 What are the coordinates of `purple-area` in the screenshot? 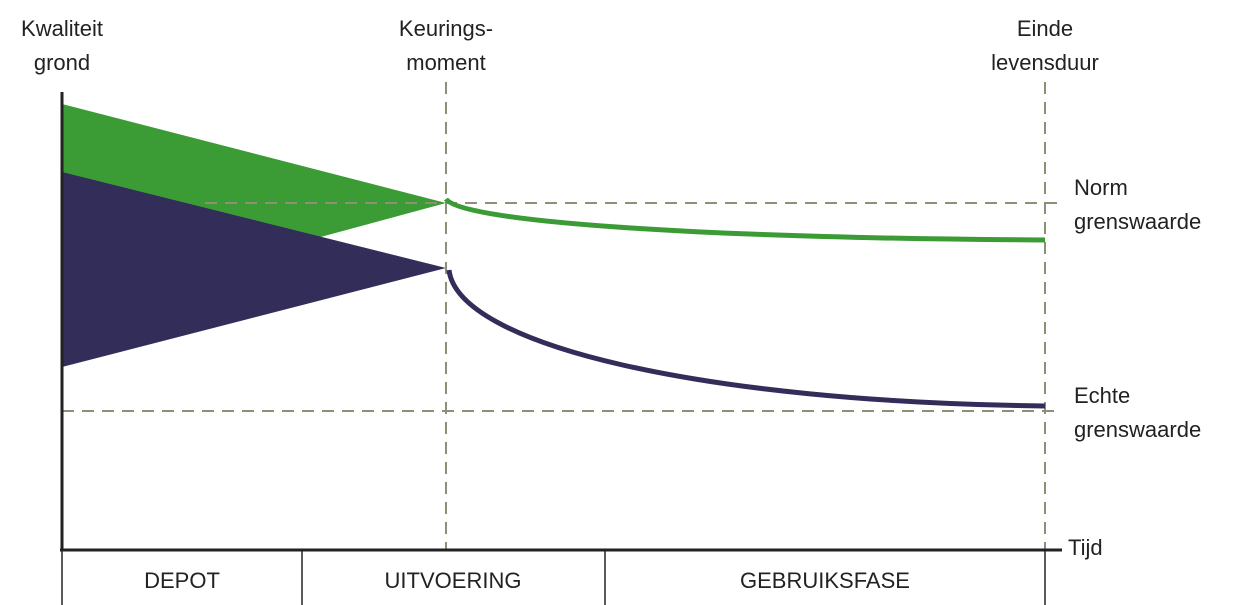 It's located at (254, 269).